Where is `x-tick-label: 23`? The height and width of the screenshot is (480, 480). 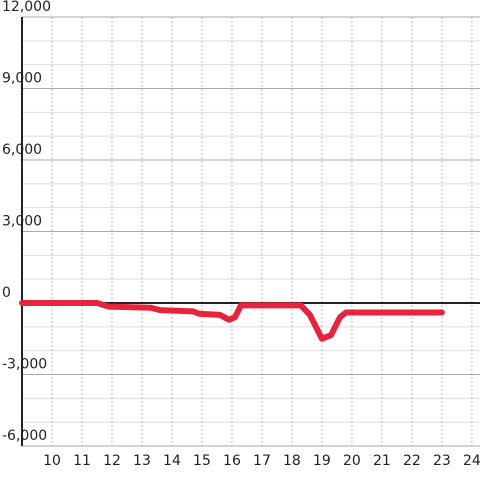
x-tick-label: 23 is located at coordinates (442, 461).